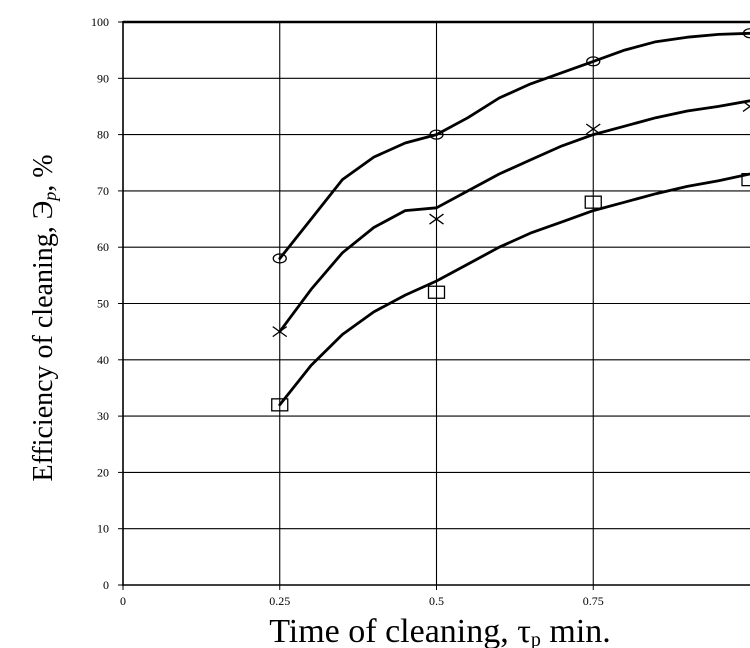 This screenshot has width=750, height=648. Describe the element at coordinates (576, 630) in the screenshot. I see `x-axis-title-unit: min.` at that location.